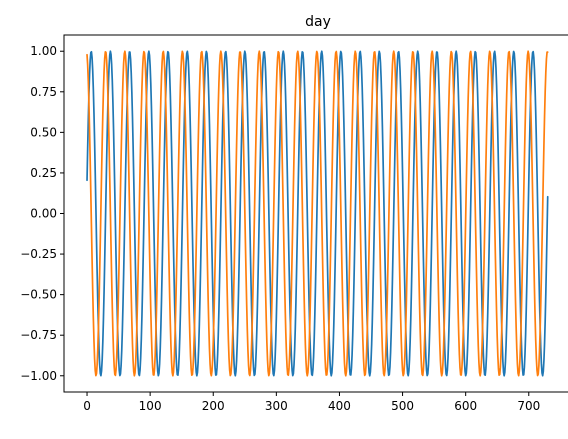 This screenshot has height=439, width=568. What do you see at coordinates (311, 402) in the screenshot?
I see `x-axis: 0 100 200 300 400 500 600 700` at bounding box center [311, 402].